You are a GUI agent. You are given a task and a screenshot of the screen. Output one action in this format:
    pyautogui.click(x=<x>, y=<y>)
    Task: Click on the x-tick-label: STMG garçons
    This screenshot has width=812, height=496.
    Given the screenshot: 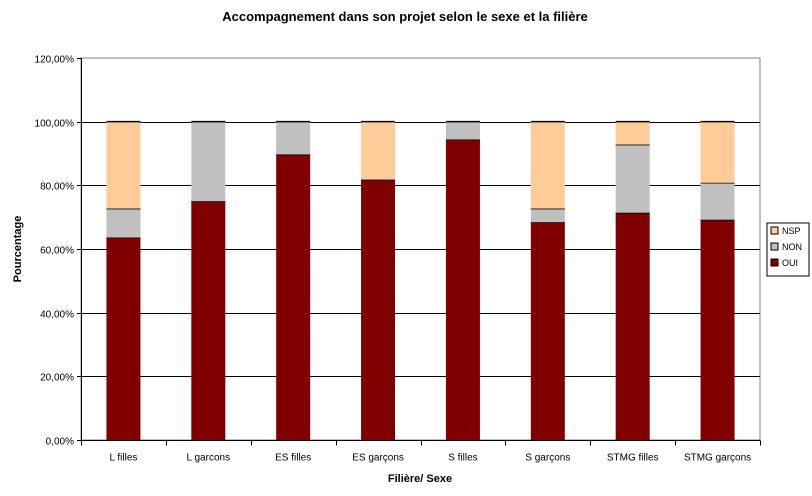 What is the action you would take?
    pyautogui.click(x=717, y=458)
    